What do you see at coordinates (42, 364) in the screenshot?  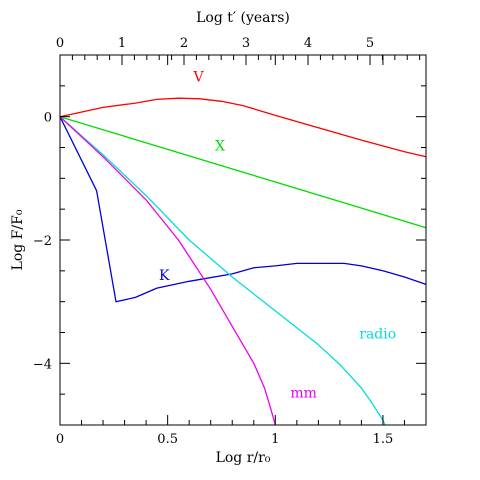 I see `y-tick-label: −4` at bounding box center [42, 364].